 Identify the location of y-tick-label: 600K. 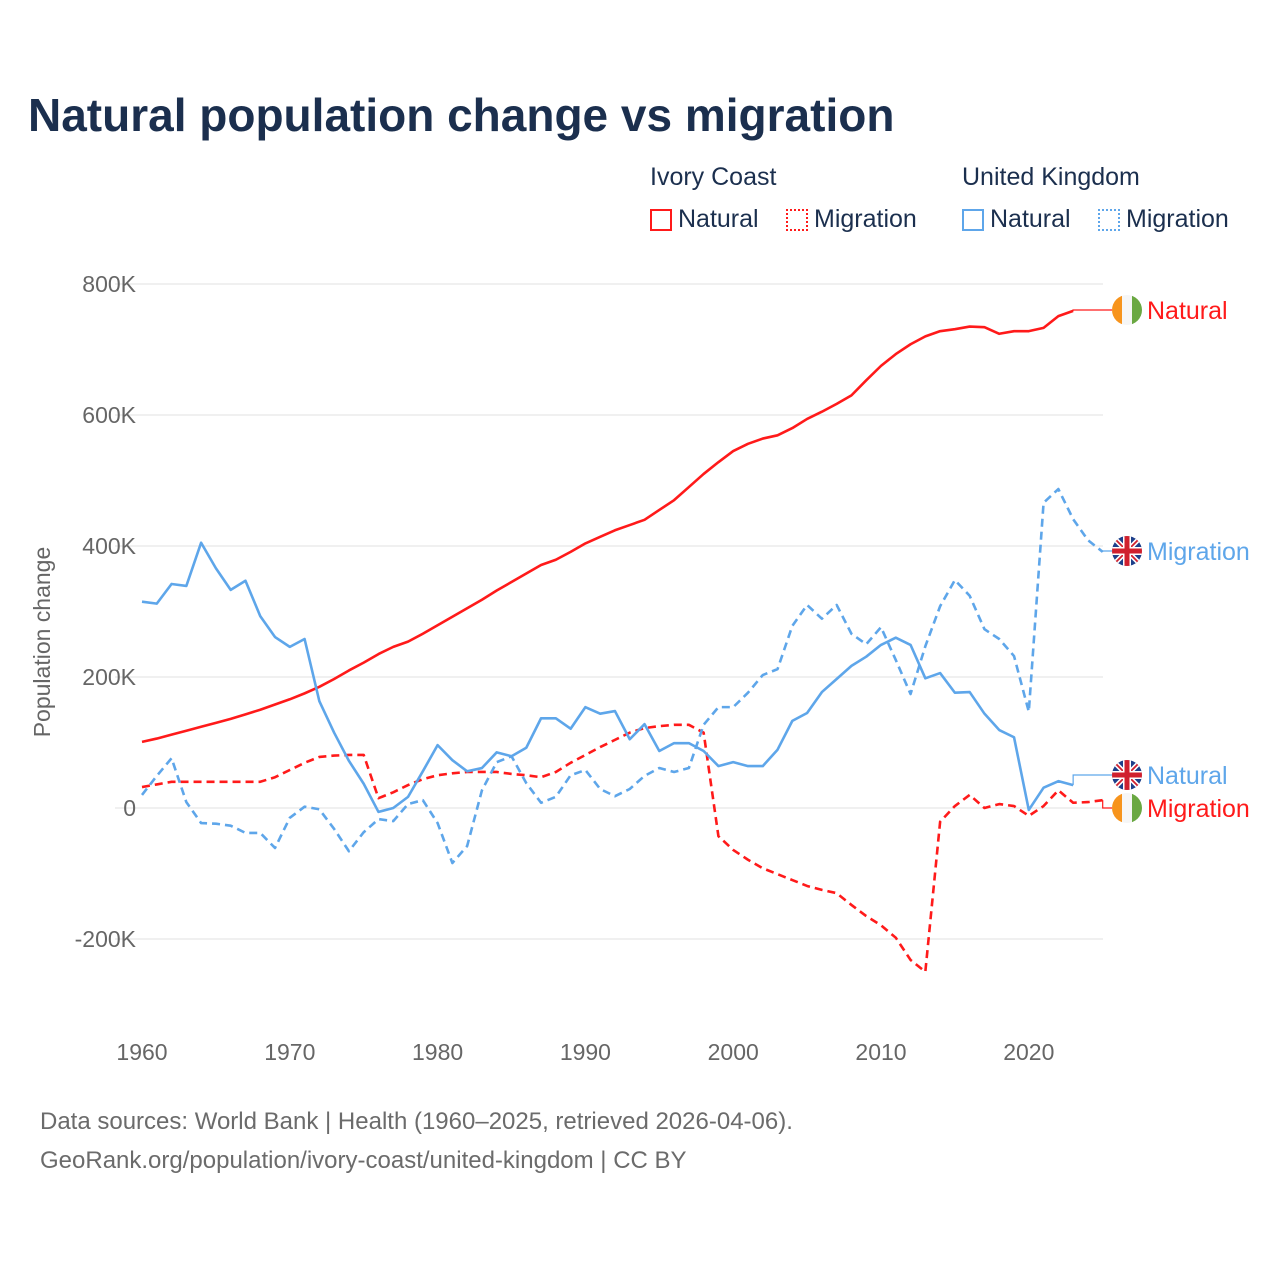
(109, 415).